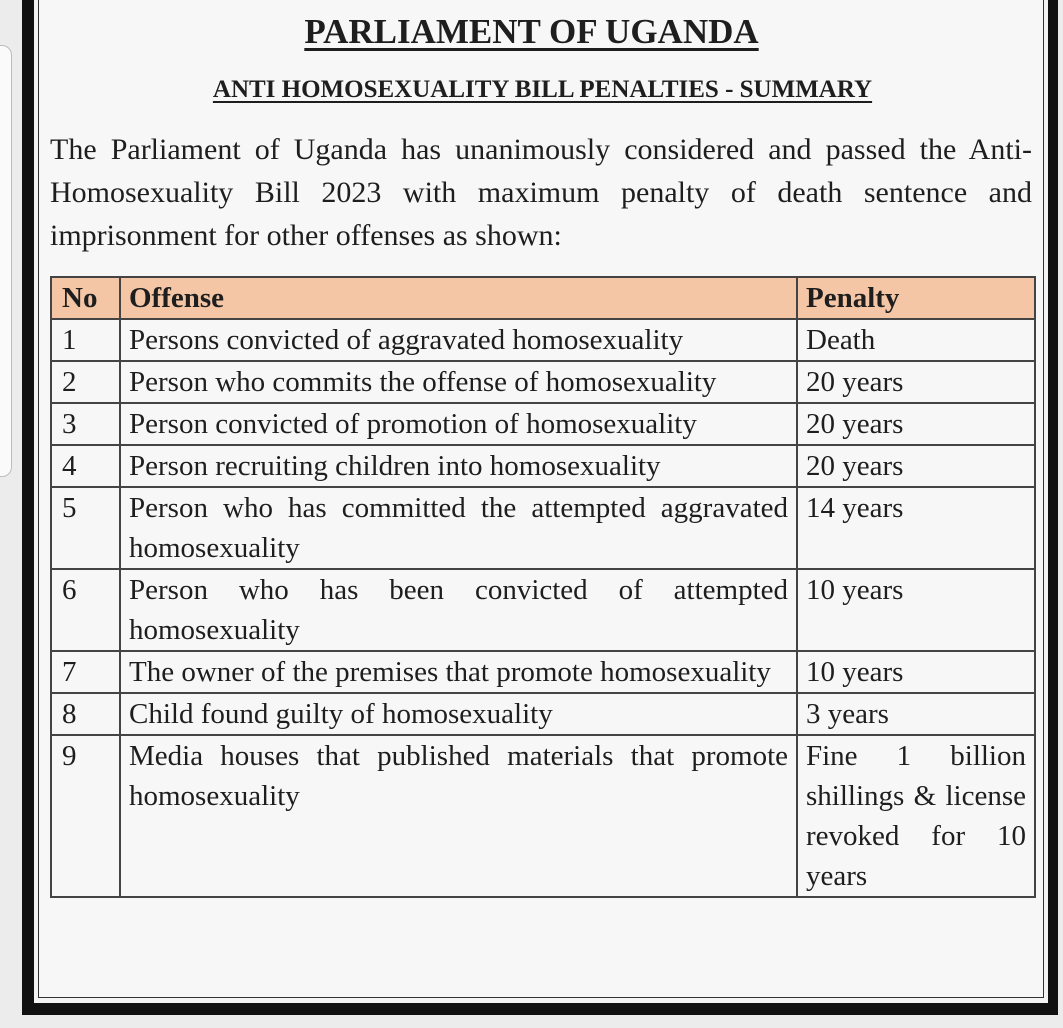 Image resolution: width=1063 pixels, height=1028 pixels. I want to click on side-panel-edge, so click(6, 261).